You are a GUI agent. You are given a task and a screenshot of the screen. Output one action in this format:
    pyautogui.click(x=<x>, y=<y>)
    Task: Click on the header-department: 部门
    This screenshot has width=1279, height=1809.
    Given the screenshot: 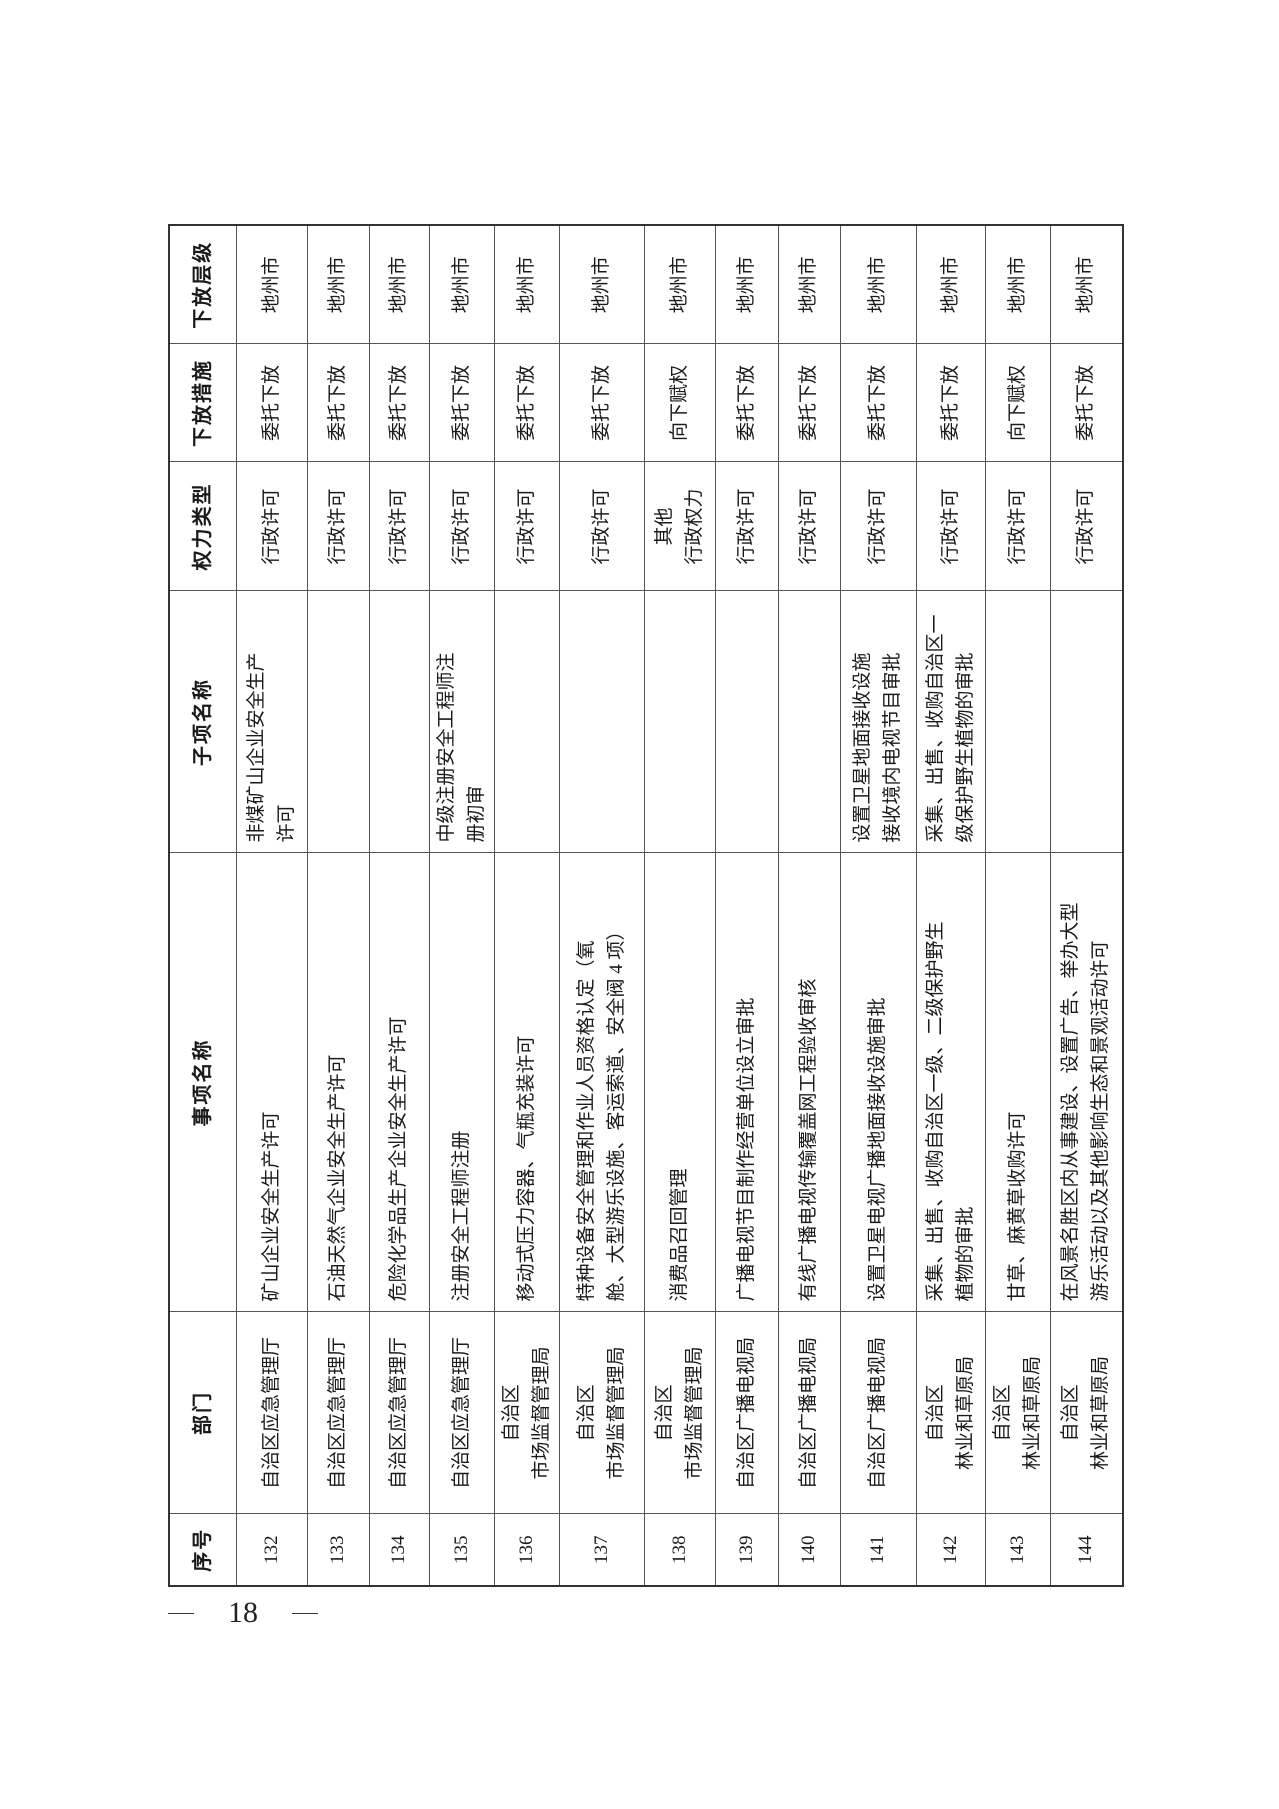 What is the action you would take?
    pyautogui.click(x=202, y=1413)
    